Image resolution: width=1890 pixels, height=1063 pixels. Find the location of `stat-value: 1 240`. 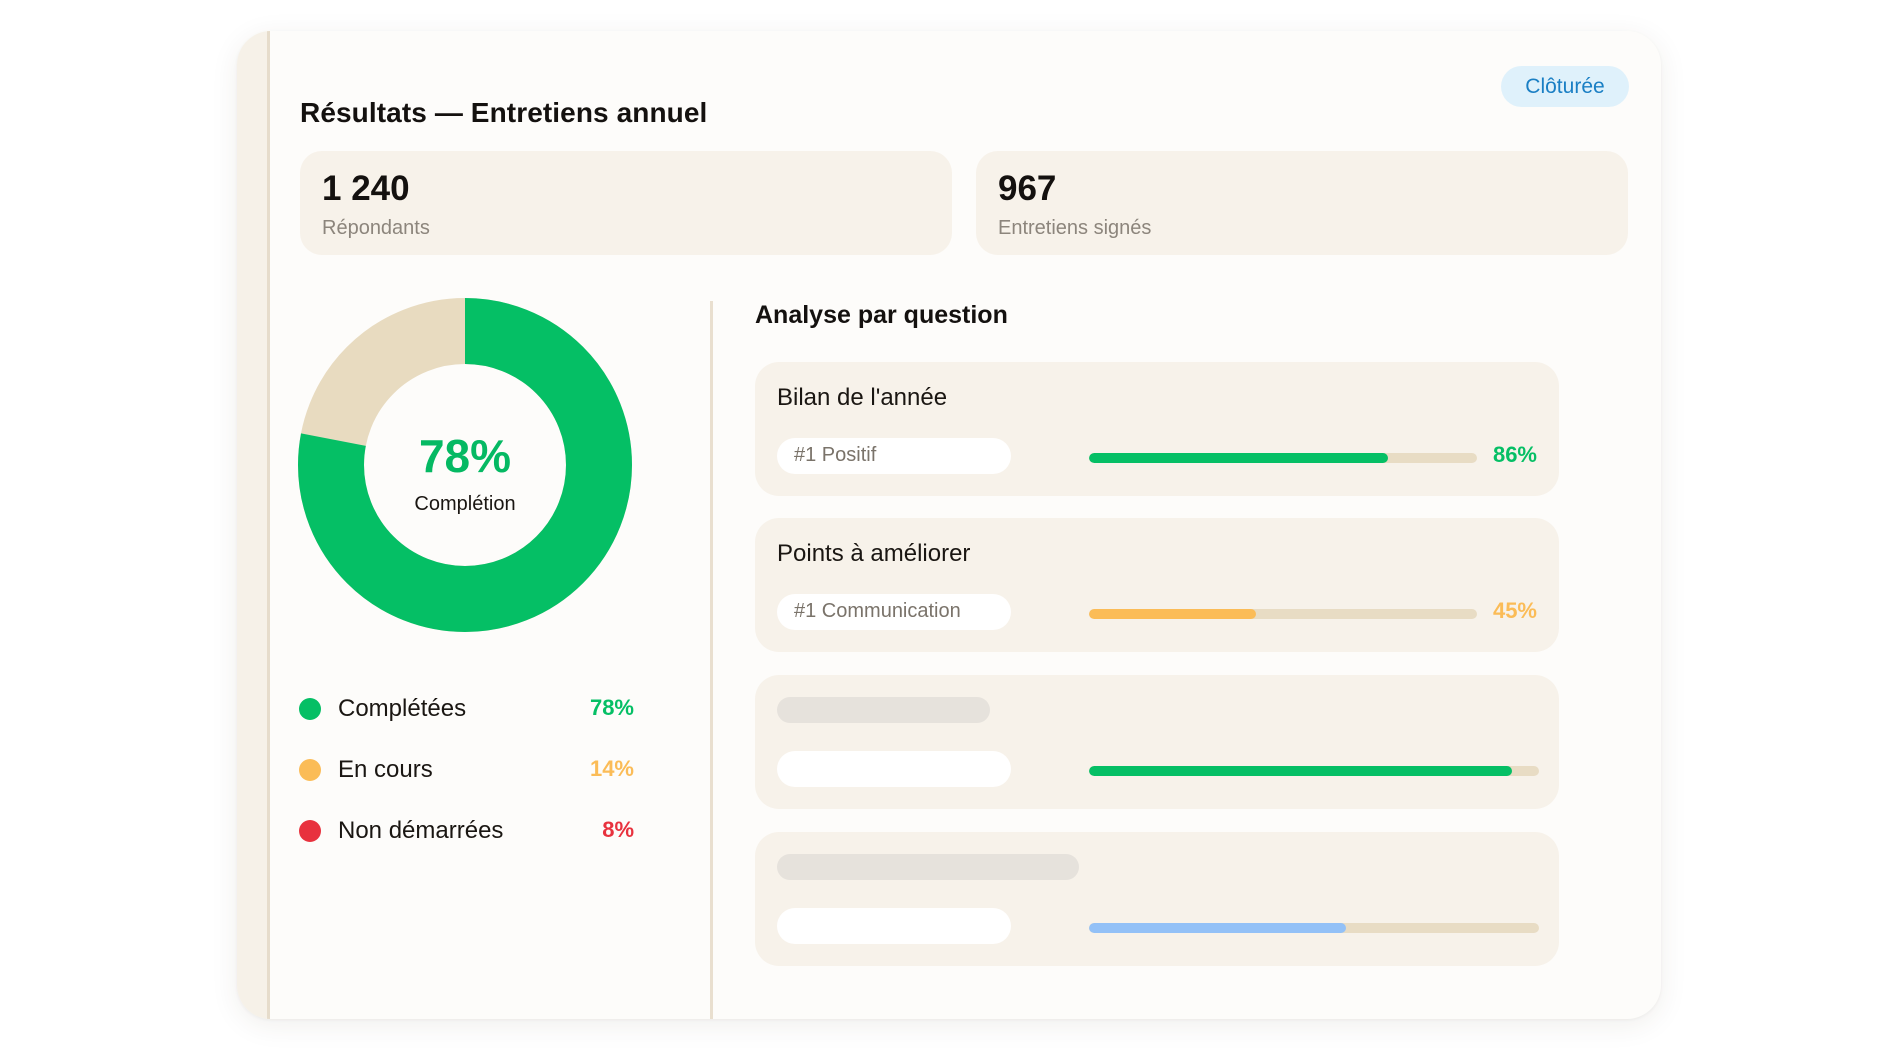

stat-value: 1 240 is located at coordinates (366, 188).